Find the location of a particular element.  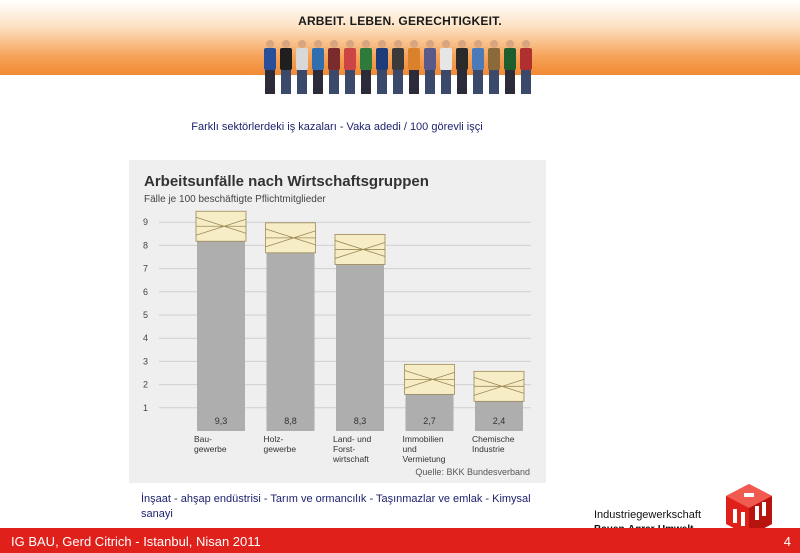

category-label: Immobilien is located at coordinates (423, 439).